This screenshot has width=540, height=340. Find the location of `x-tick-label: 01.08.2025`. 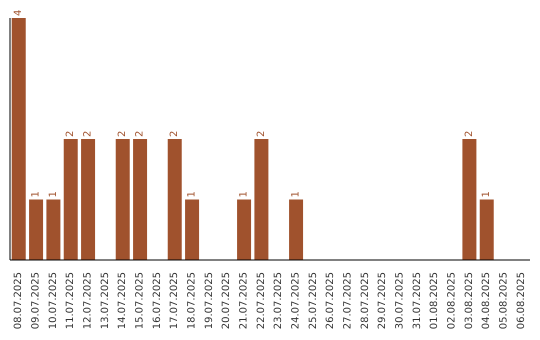

x-tick-label: 01.08.2025 is located at coordinates (434, 301).